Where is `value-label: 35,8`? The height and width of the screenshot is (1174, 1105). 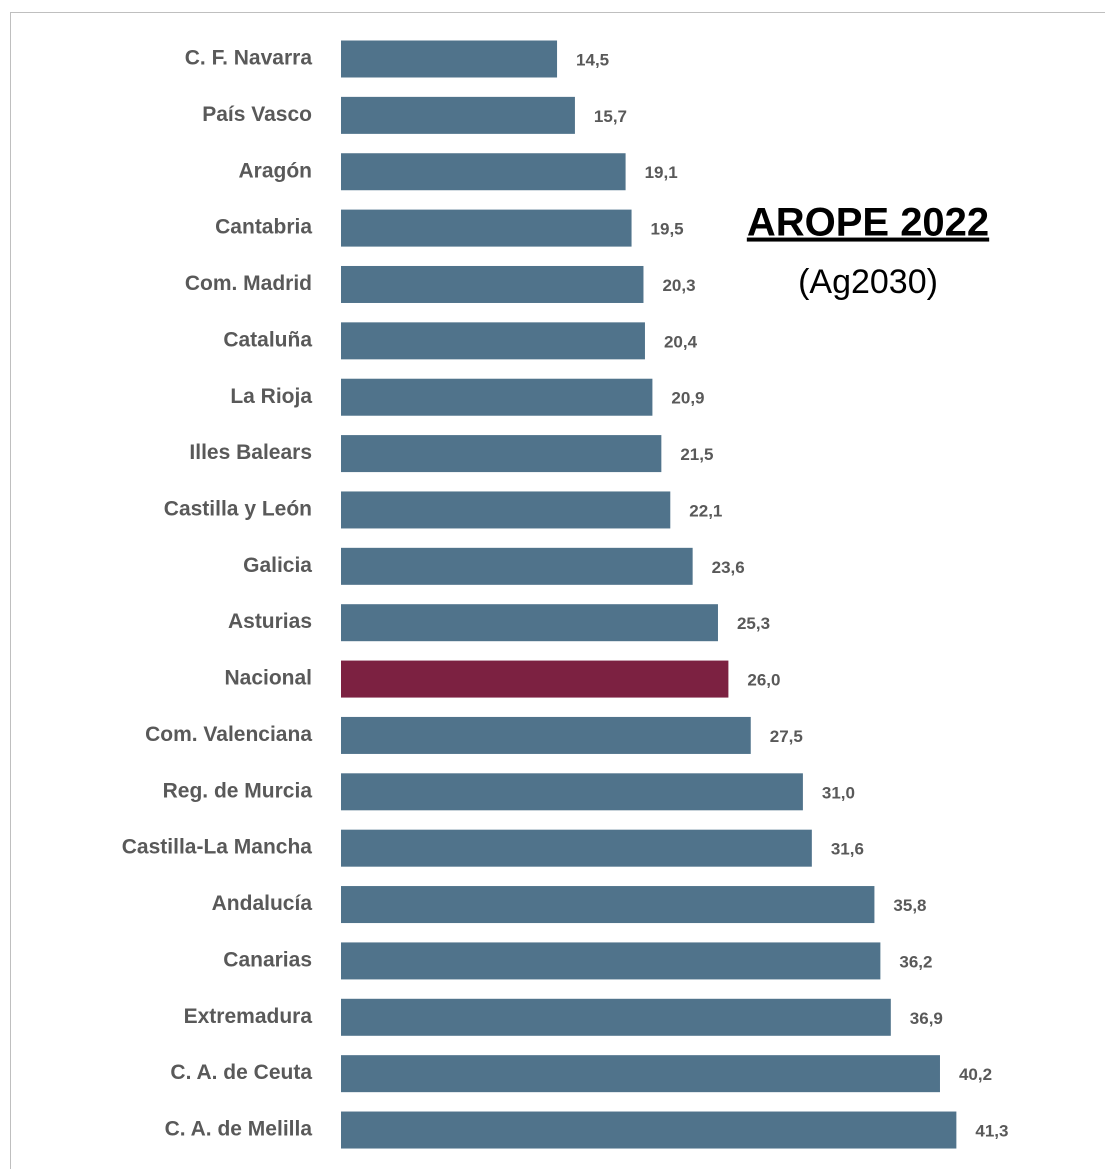
value-label: 35,8 is located at coordinates (909, 905).